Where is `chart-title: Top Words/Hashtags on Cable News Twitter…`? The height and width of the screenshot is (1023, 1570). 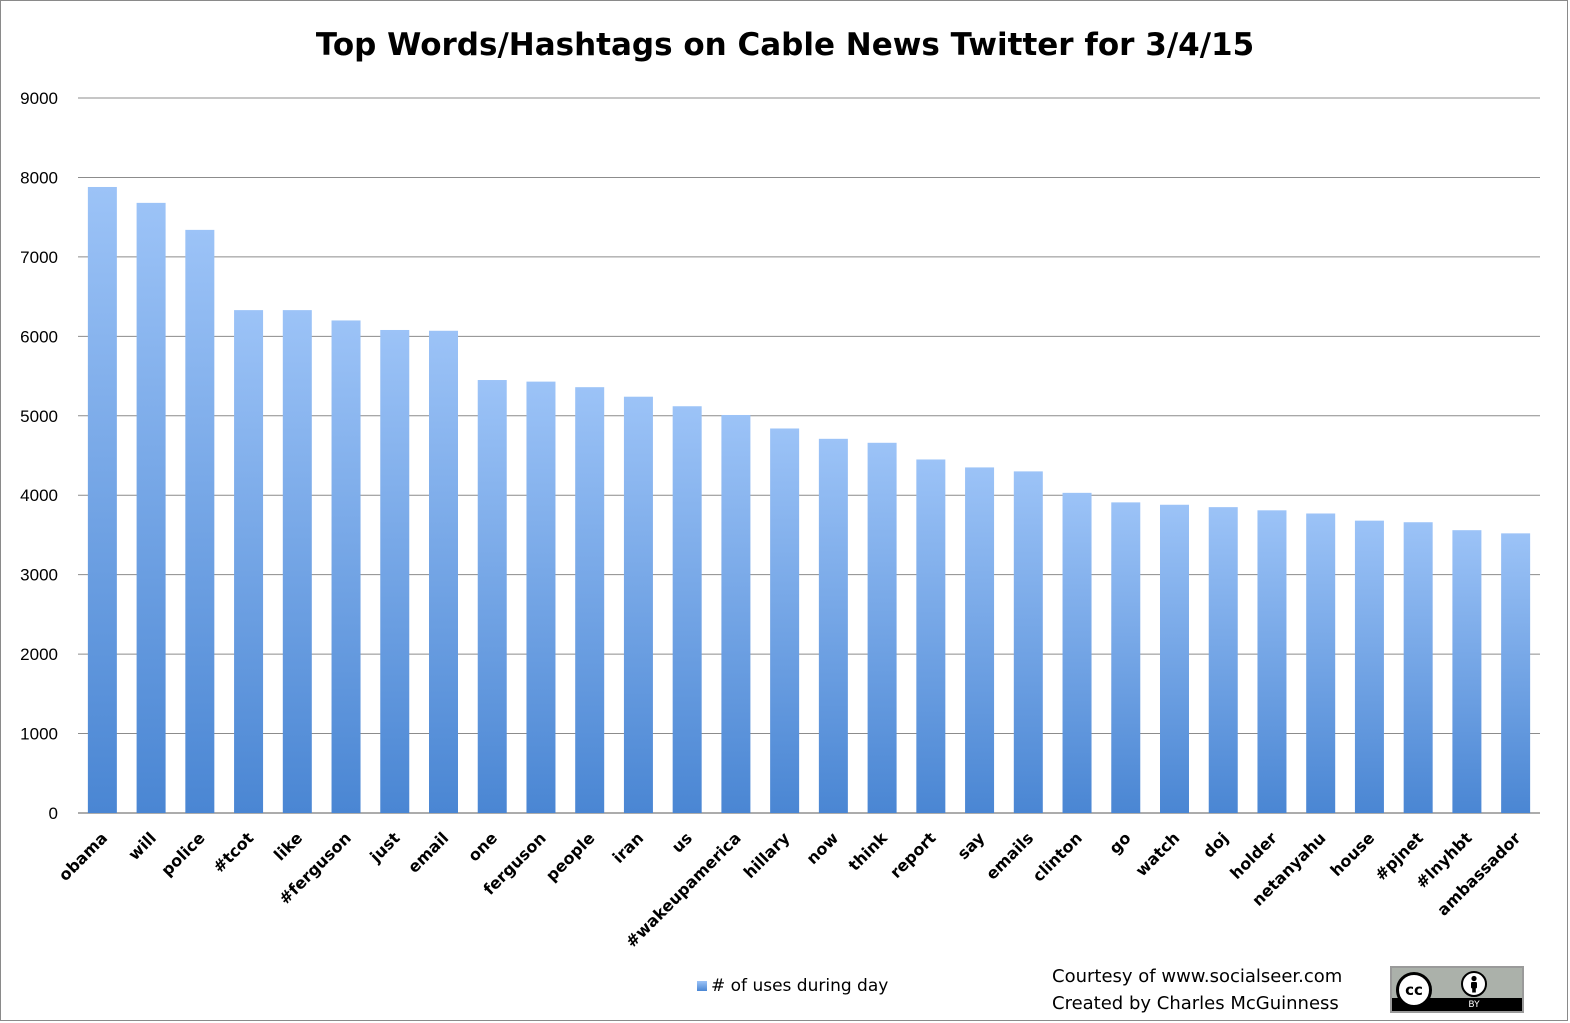
chart-title: Top Words/Hashtags on Cable News Twitter… is located at coordinates (785, 45).